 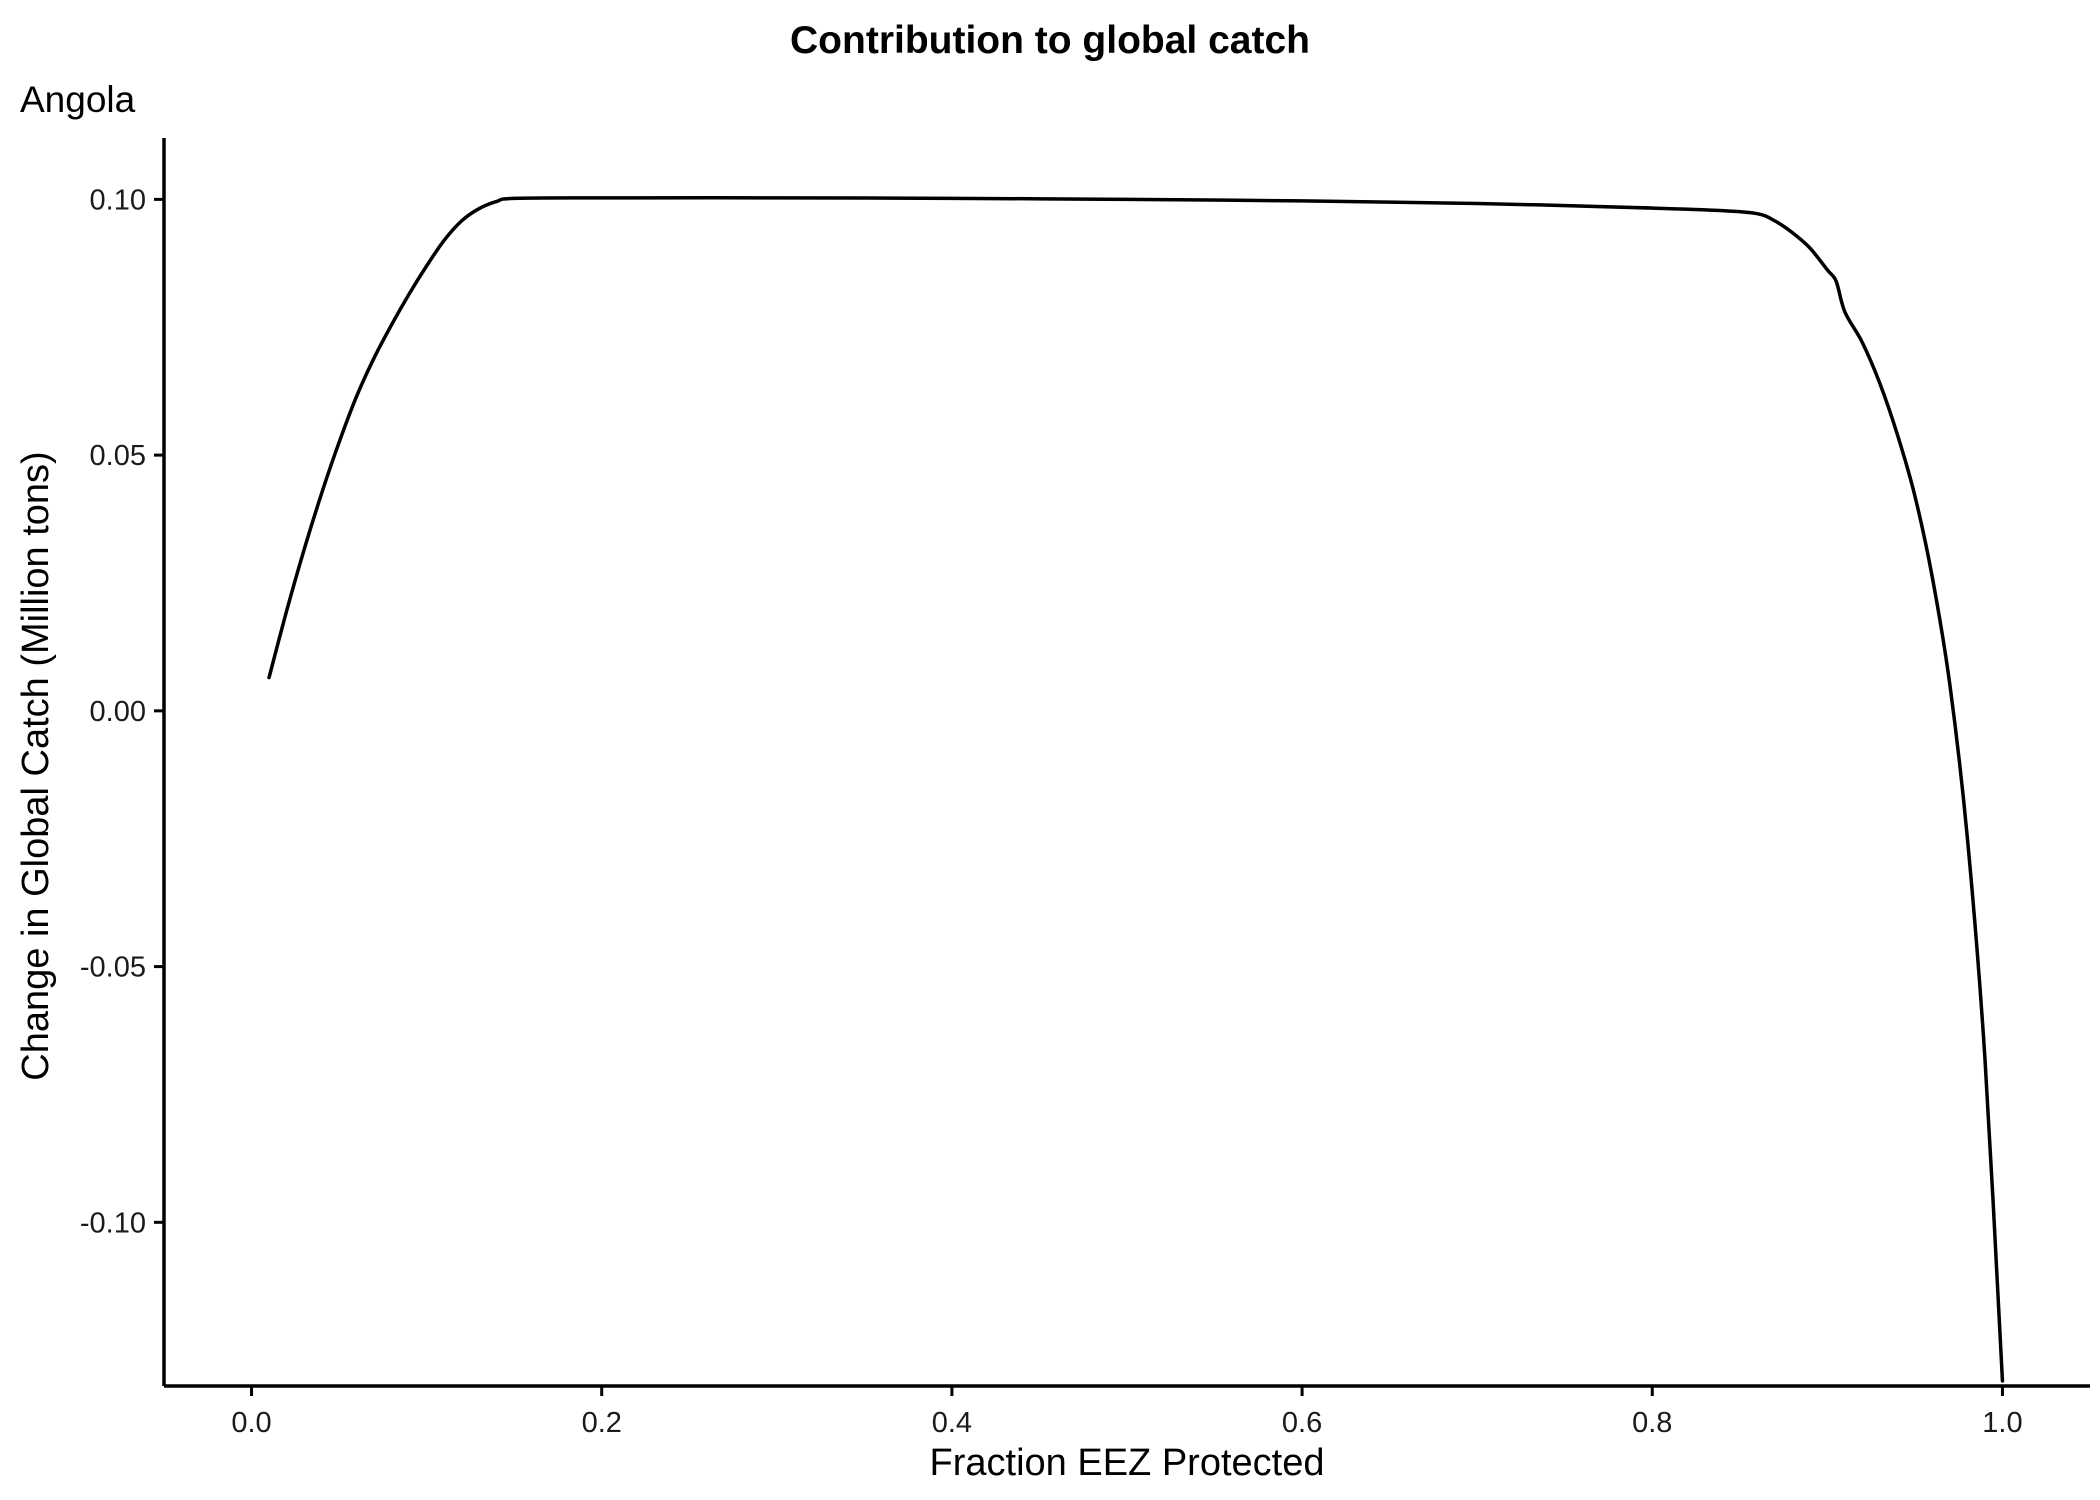 What do you see at coordinates (118, 200) in the screenshot?
I see `y-tick-label: 0.10` at bounding box center [118, 200].